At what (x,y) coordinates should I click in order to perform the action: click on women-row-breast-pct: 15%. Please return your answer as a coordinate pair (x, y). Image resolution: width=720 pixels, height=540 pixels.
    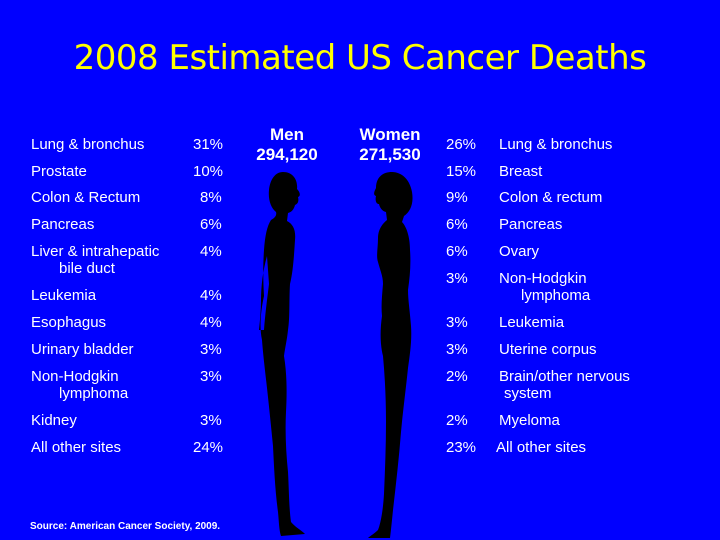
    Looking at the image, I should click on (461, 171).